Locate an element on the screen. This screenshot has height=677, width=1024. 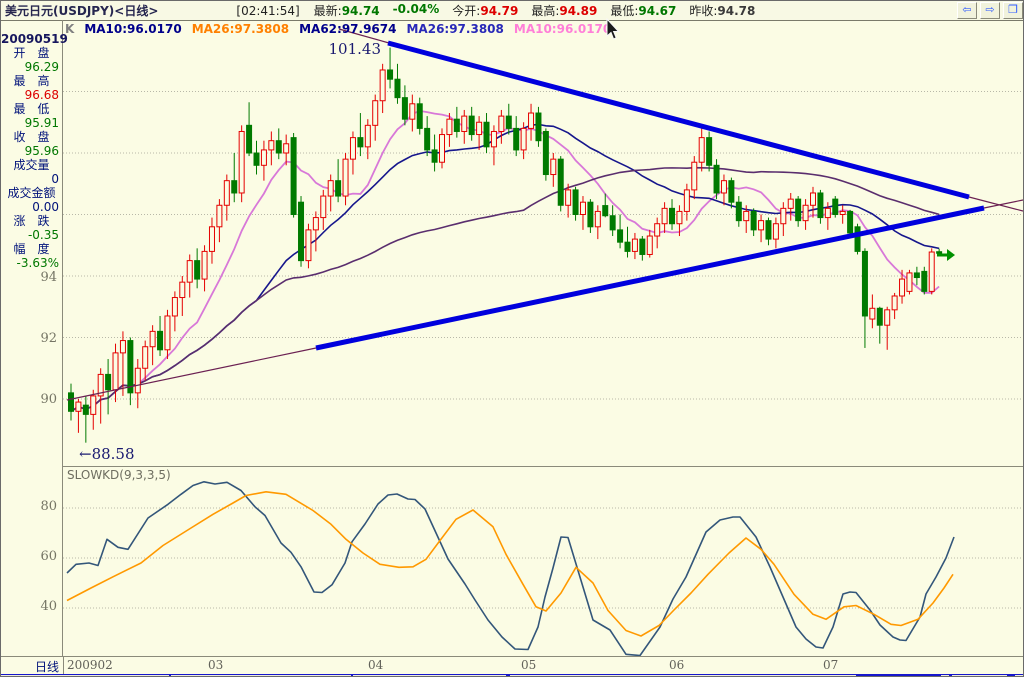
forward-button: ⇨ is located at coordinates (990, 10).